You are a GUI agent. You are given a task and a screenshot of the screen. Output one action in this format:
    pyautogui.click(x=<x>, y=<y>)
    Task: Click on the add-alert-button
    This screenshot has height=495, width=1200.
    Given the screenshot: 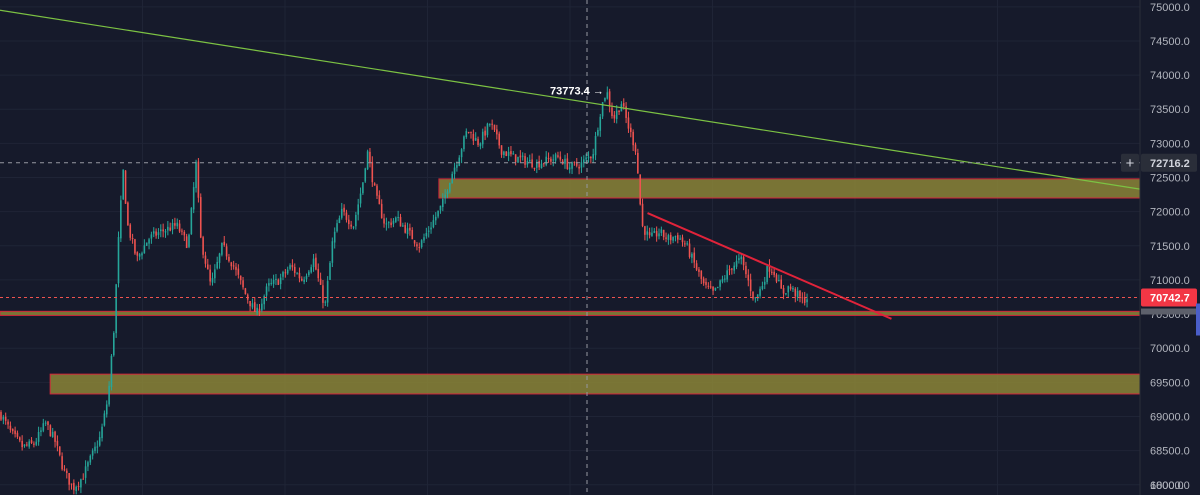 What is the action you would take?
    pyautogui.click(x=1130, y=162)
    